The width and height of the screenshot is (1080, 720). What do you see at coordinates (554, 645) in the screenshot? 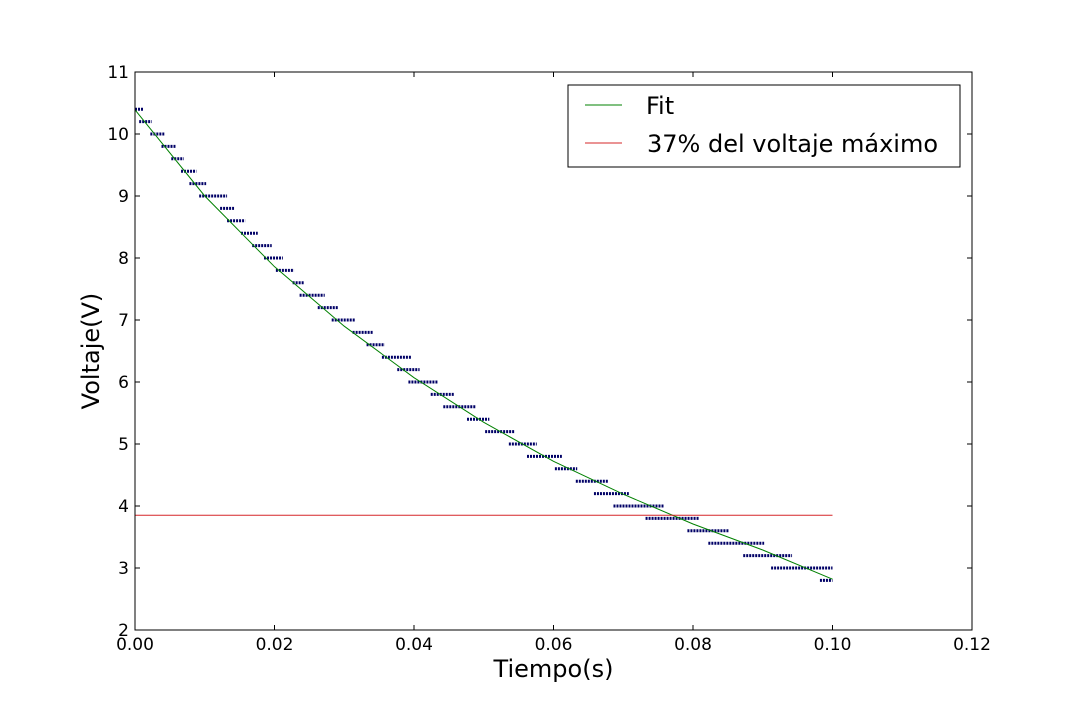
I see `x-tick-label: 0.06` at bounding box center [554, 645].